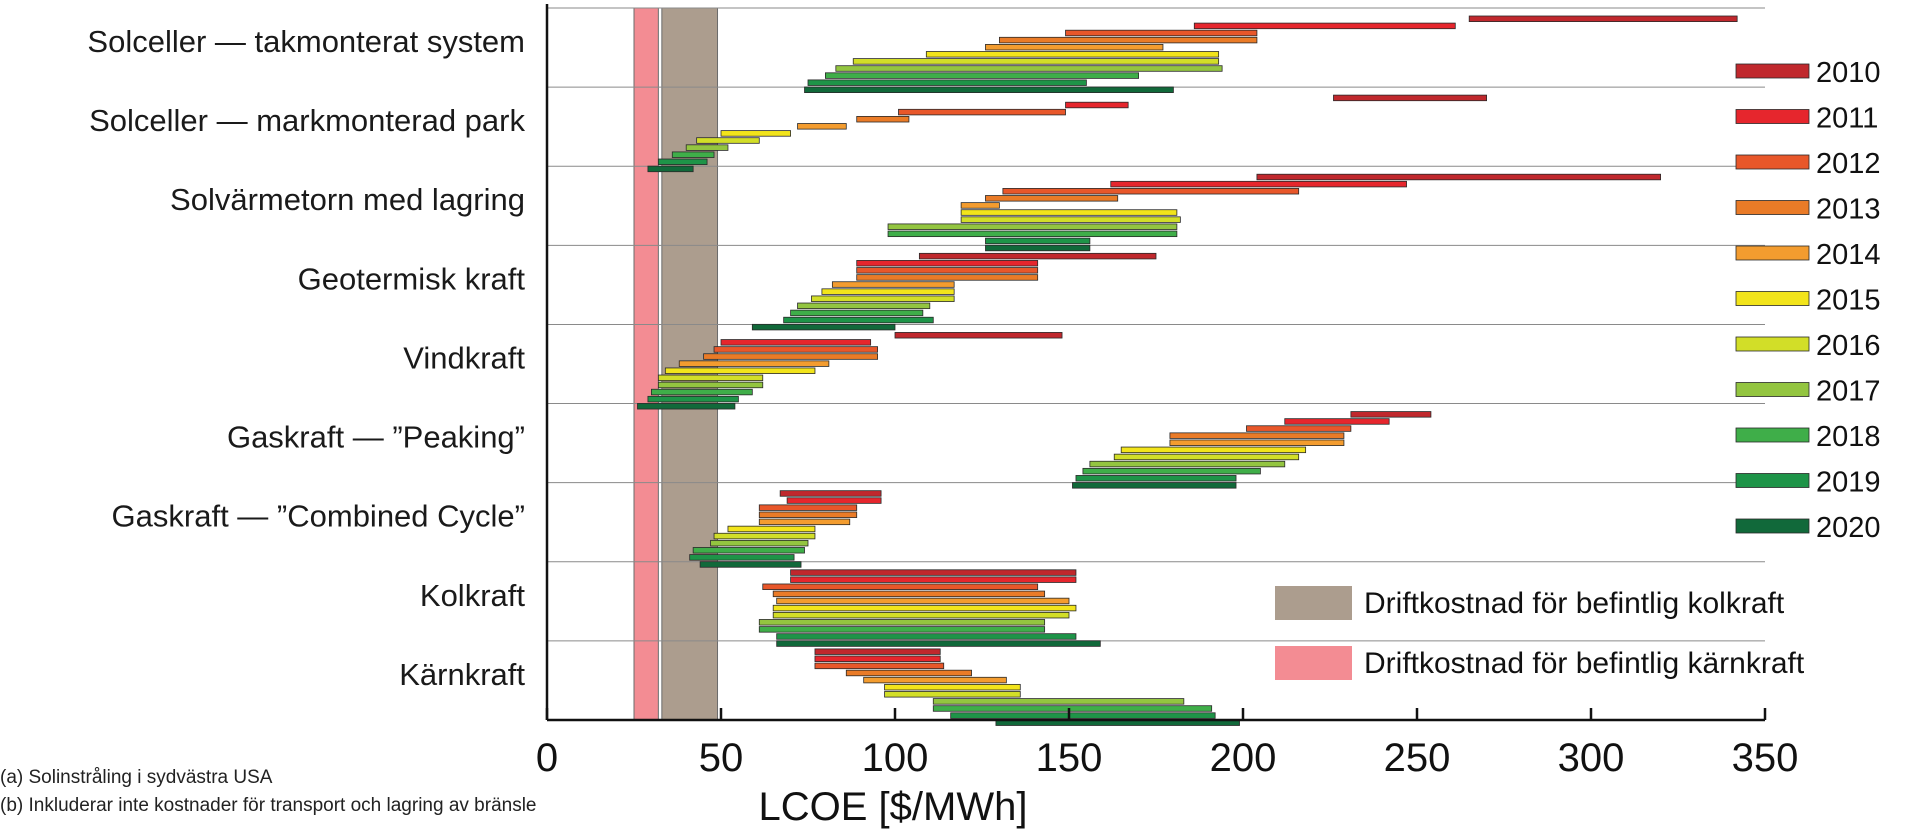 The width and height of the screenshot is (1926, 829). I want to click on category-label: Kolkraft, so click(472, 595).